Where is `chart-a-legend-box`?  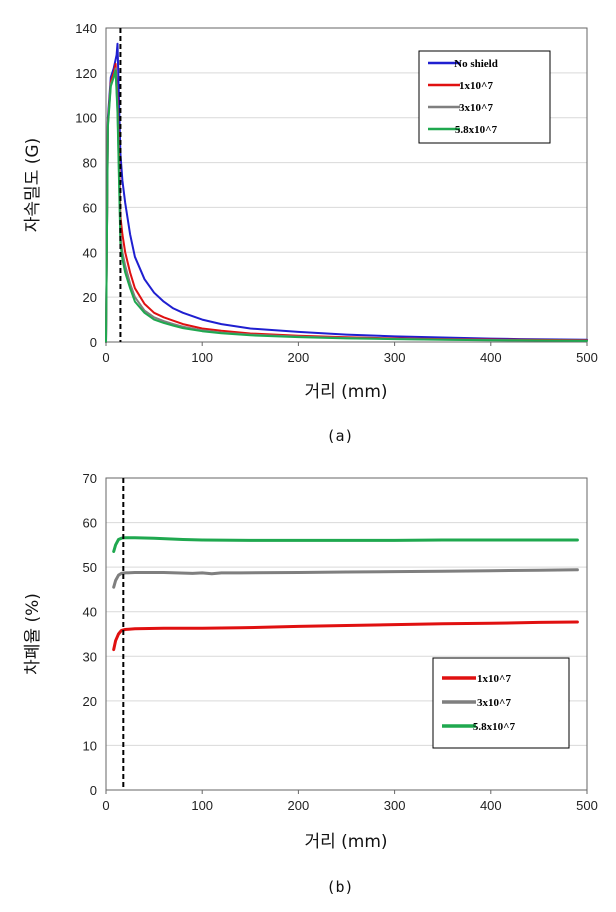
chart-a-legend-box is located at coordinates (484, 97).